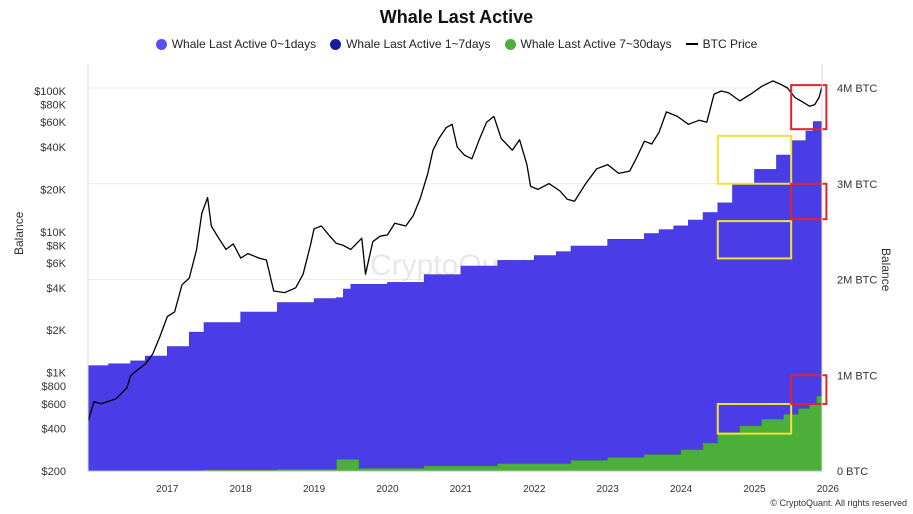  I want to click on left-tick-label-12: $60K, so click(53, 123).